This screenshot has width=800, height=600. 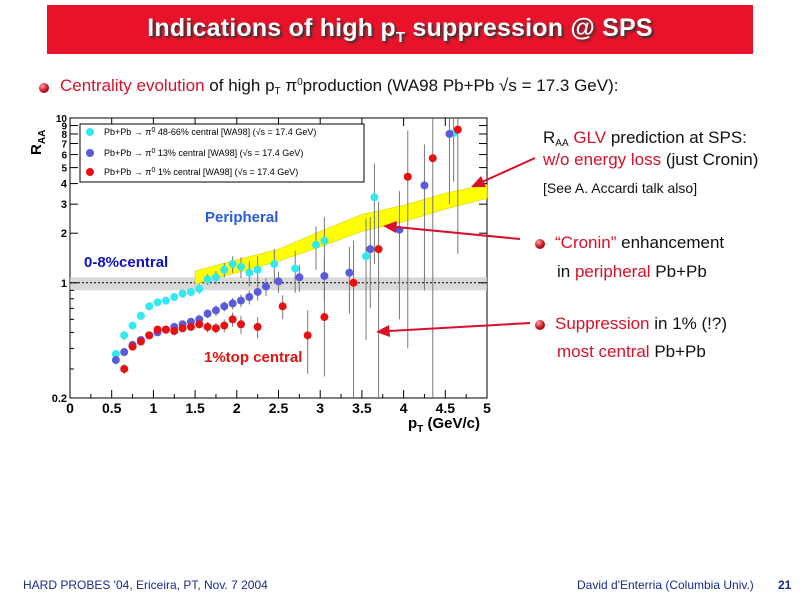 What do you see at coordinates (362, 408) in the screenshot?
I see `x-tick-label: 3.5` at bounding box center [362, 408].